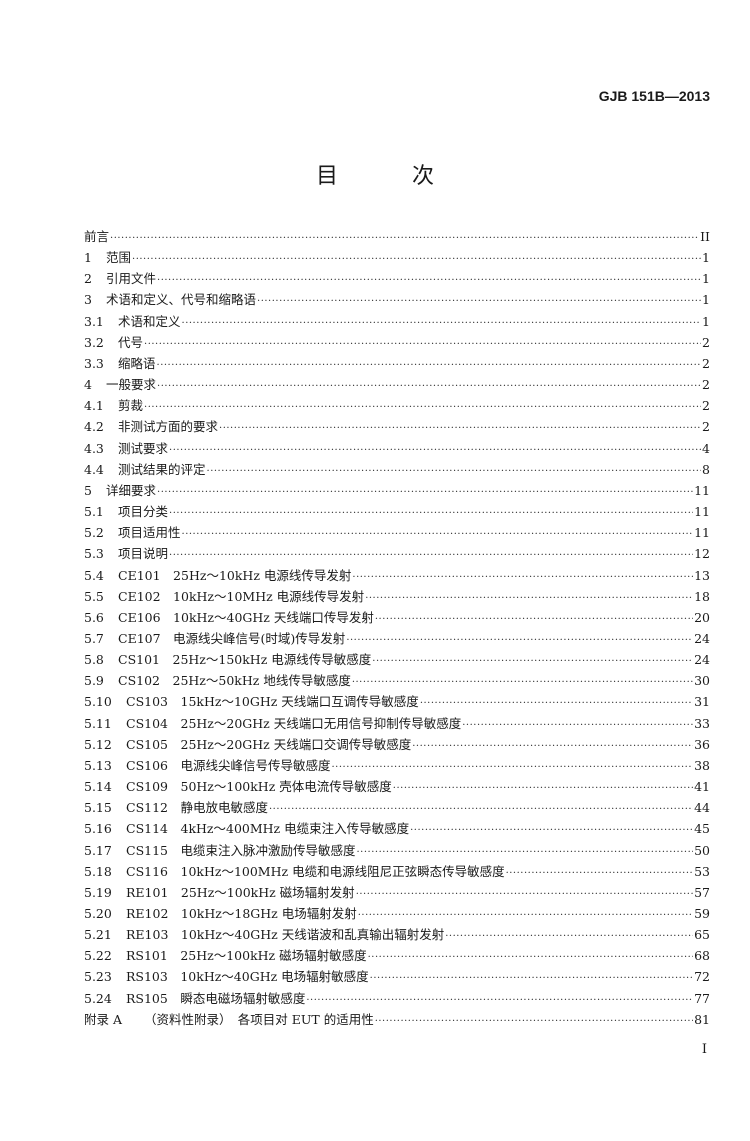  I want to click on toc-entry-number: 4.2, so click(94, 427).